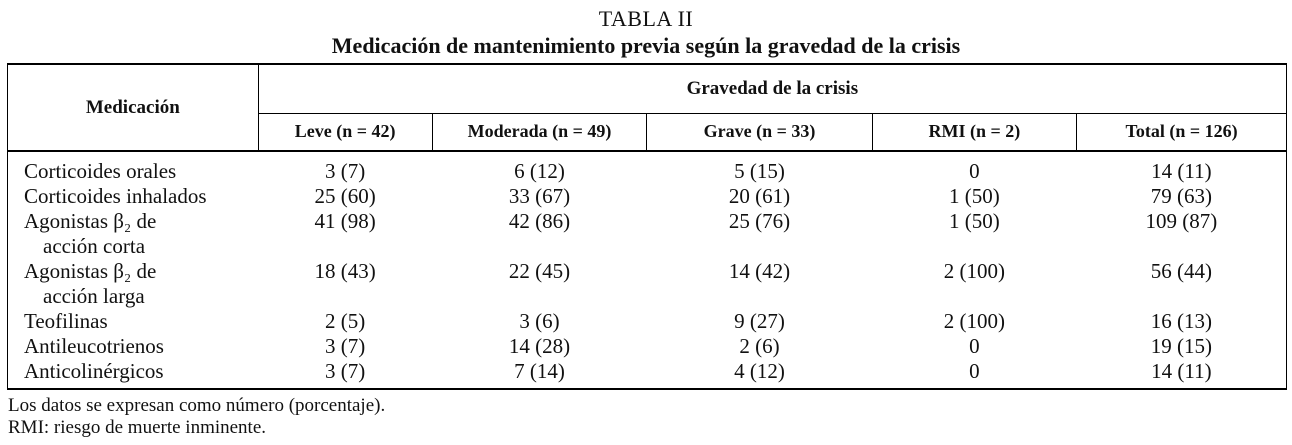 The image size is (1292, 445). I want to click on value-cell: 7 (14), so click(539, 371).